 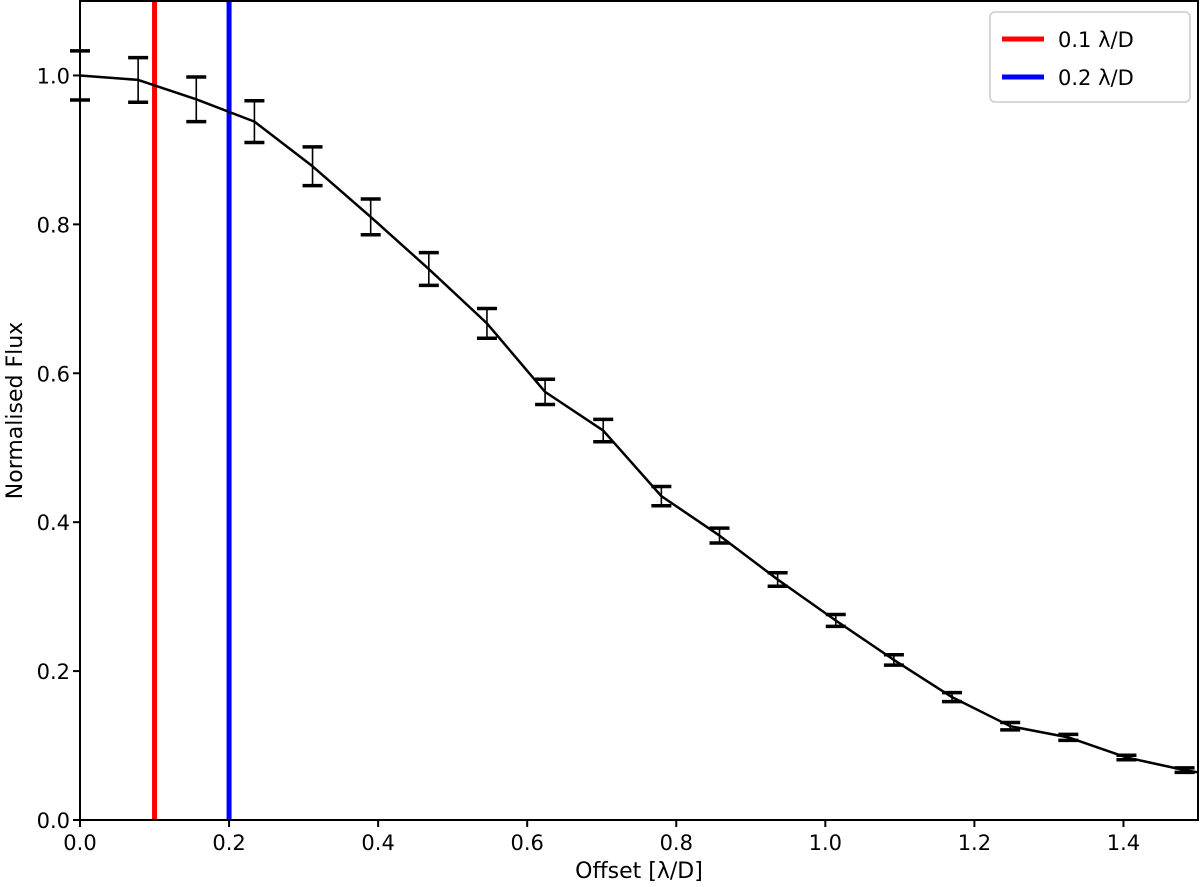 What do you see at coordinates (526, 843) in the screenshot?
I see `x-tick-label-3: 0.6` at bounding box center [526, 843].